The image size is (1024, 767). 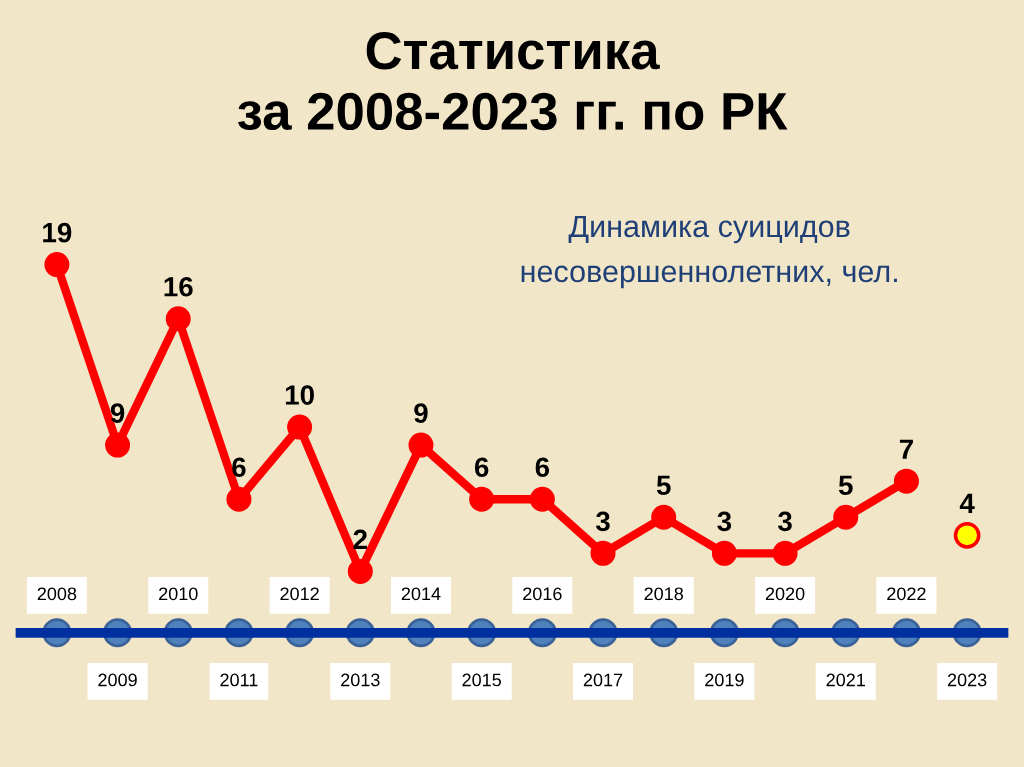 What do you see at coordinates (542, 594) in the screenshot?
I see `x-tick-label: 2016` at bounding box center [542, 594].